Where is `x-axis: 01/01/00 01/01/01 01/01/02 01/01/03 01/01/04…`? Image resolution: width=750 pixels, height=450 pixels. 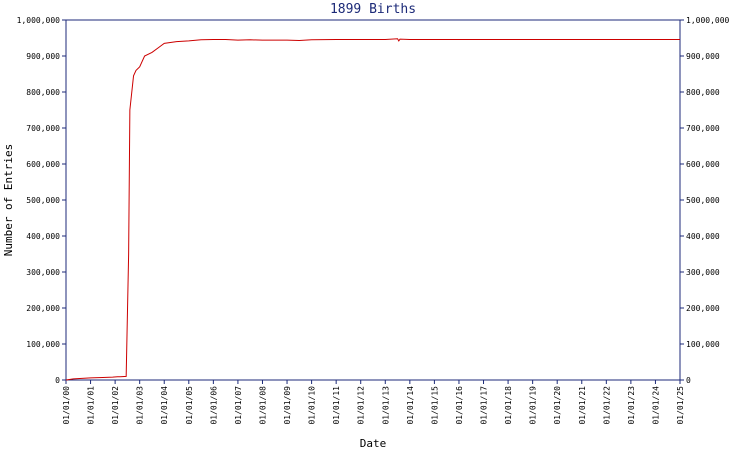 x-axis: 01/01/00 01/01/01 01/01/02 01/01/03 01/01/04… is located at coordinates (373, 402).